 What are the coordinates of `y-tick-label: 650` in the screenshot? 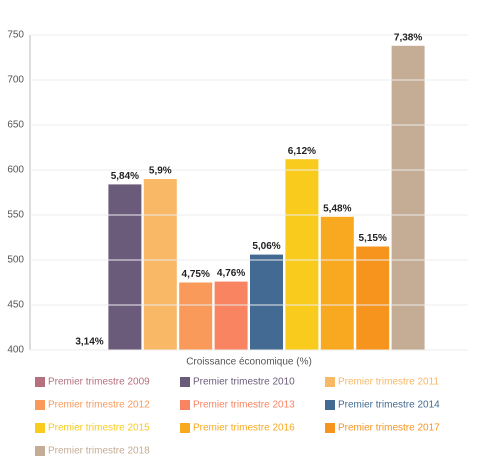 It's located at (15, 125).